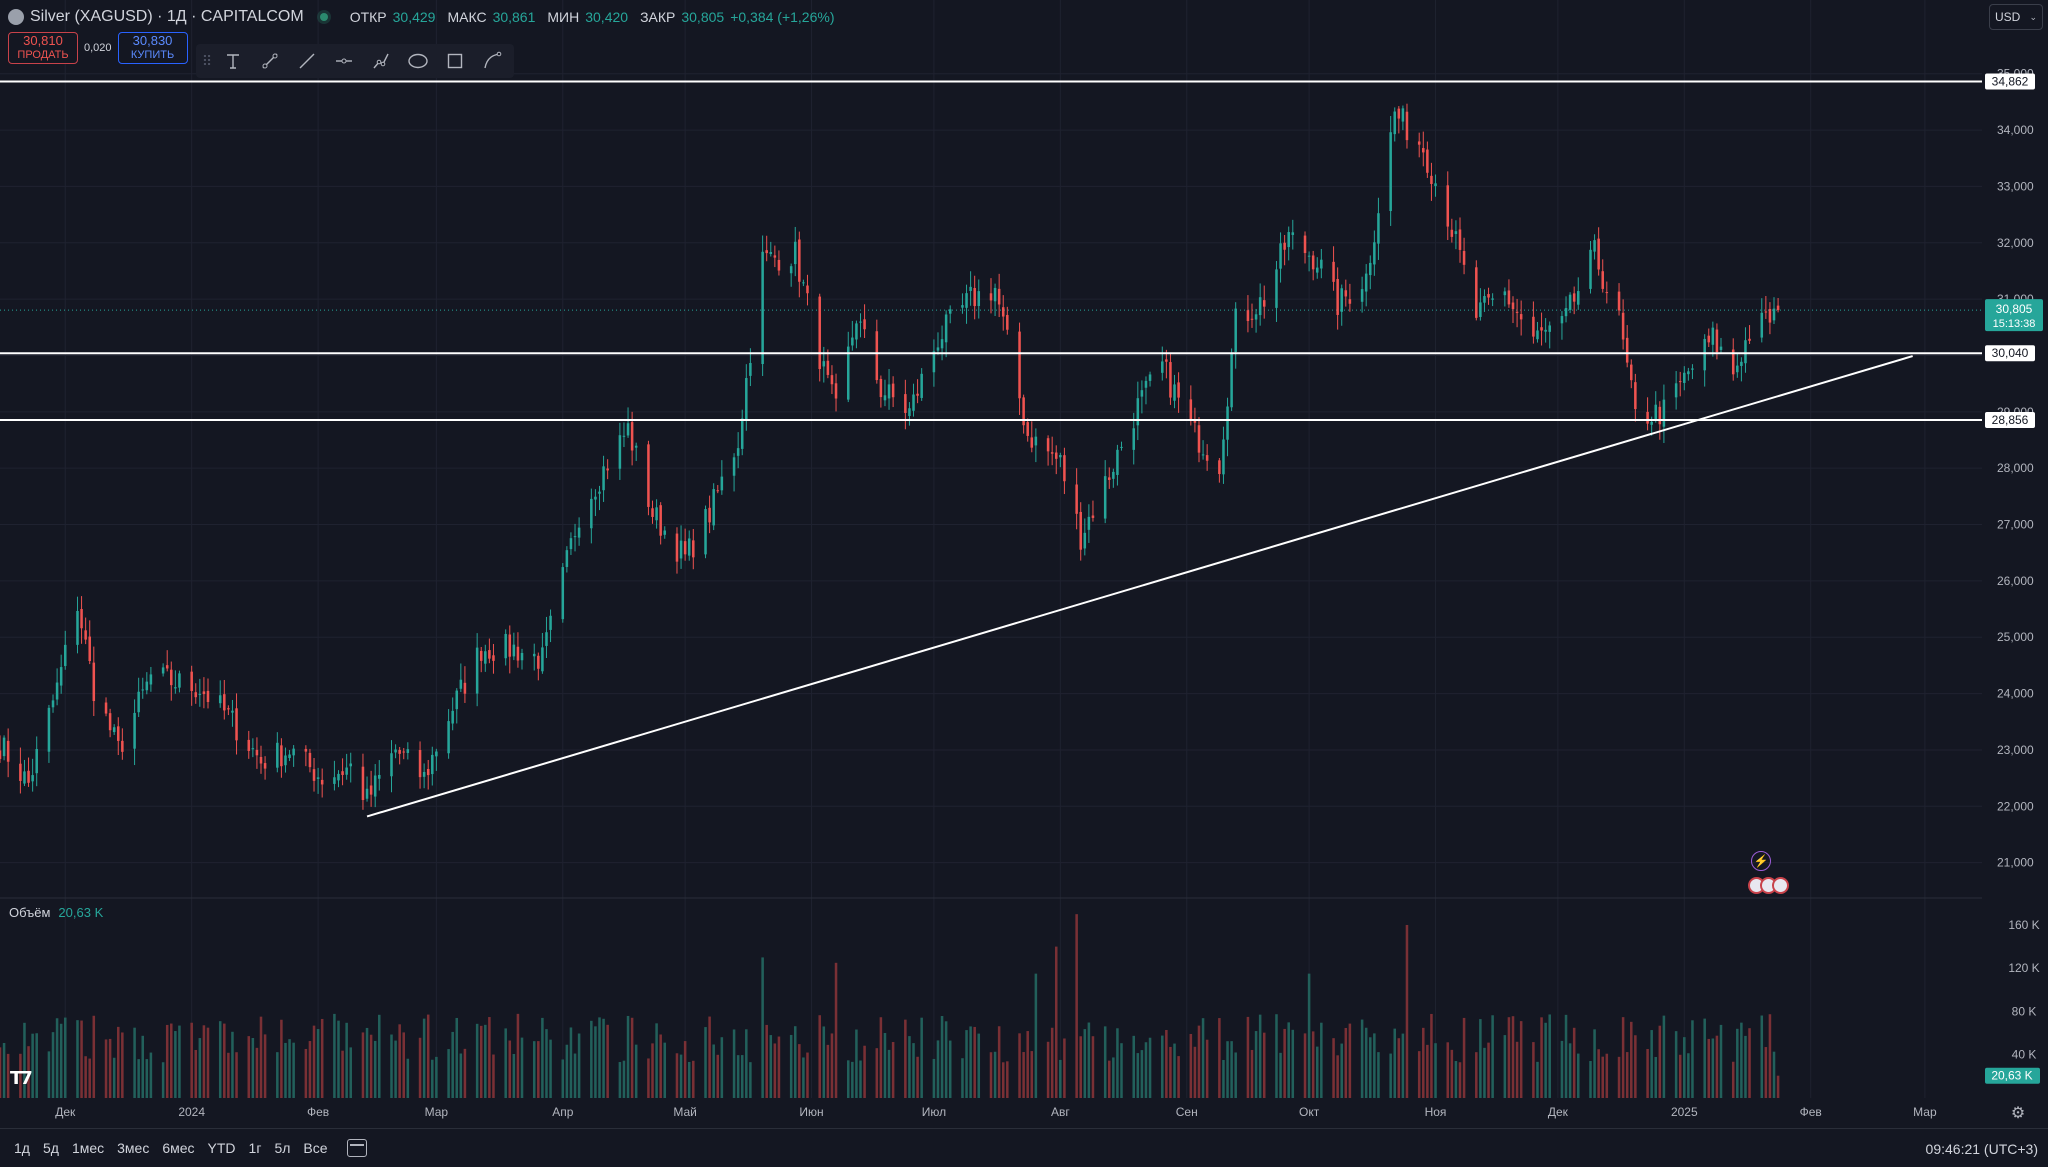 The image size is (2048, 1167). What do you see at coordinates (152, 48) in the screenshot?
I see `buy-button: 30,830 КУПИТЬ` at bounding box center [152, 48].